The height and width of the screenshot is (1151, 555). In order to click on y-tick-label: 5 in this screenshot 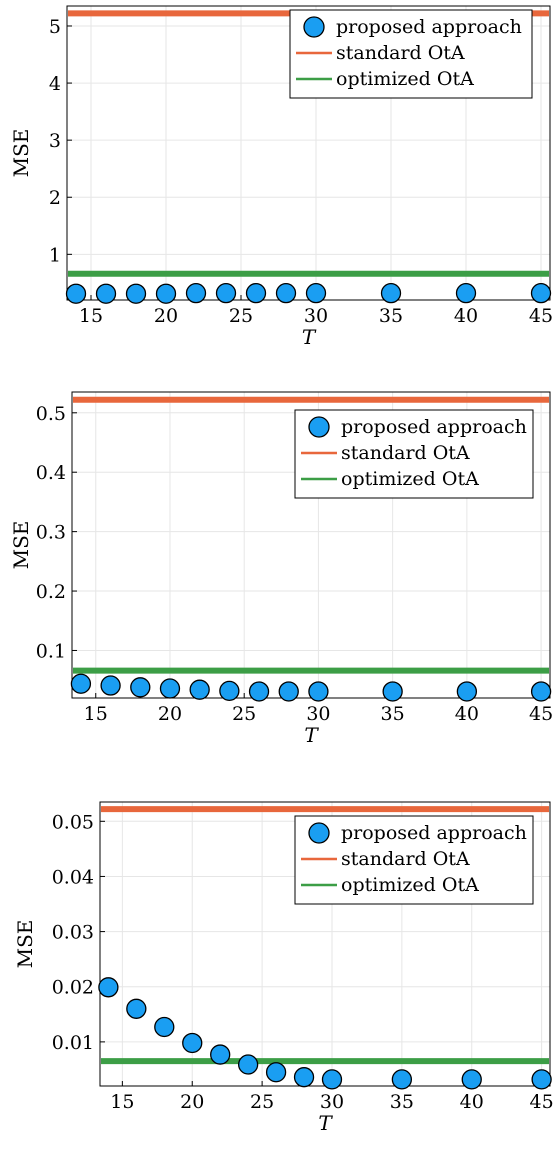, I will do `click(55, 27)`.